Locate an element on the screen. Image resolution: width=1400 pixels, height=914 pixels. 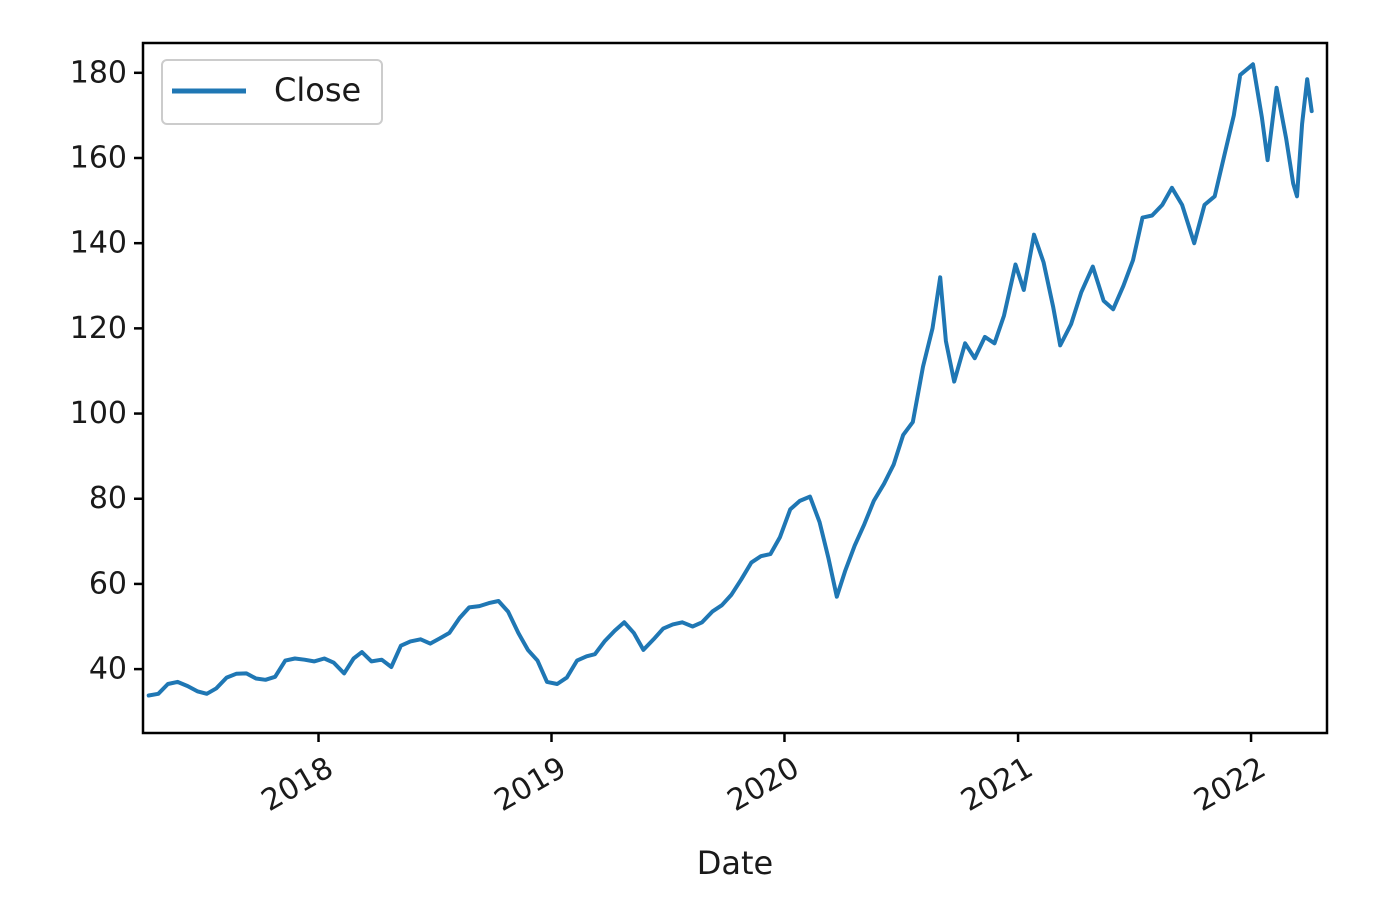
y-tick-label: 80 is located at coordinates (108, 498).